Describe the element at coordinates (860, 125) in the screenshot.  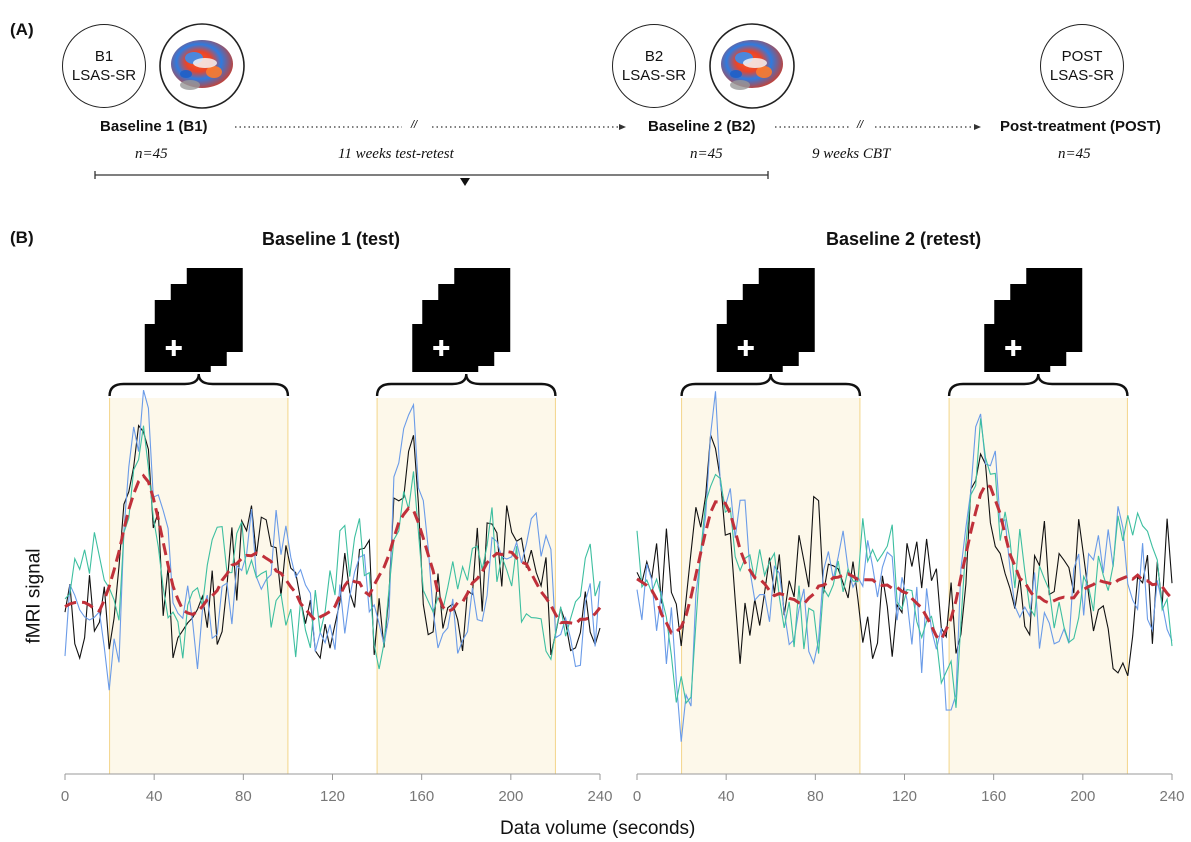
I see `break-mark-2: //` at that location.